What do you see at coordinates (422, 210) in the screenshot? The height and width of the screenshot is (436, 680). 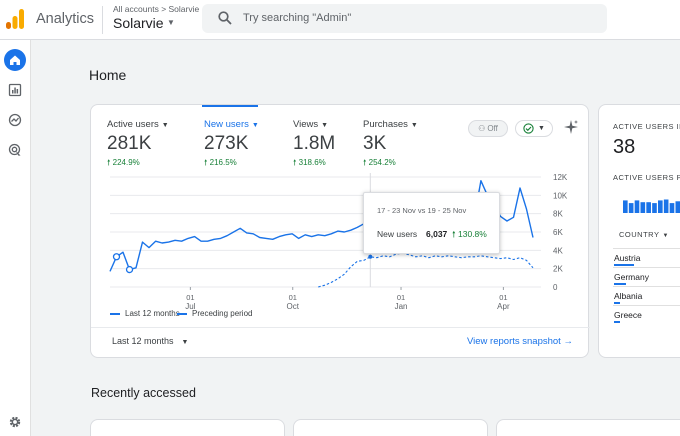 I see `tooltip-date-range: 17 - 23 Nov vs 19 - 25 Nov` at bounding box center [422, 210].